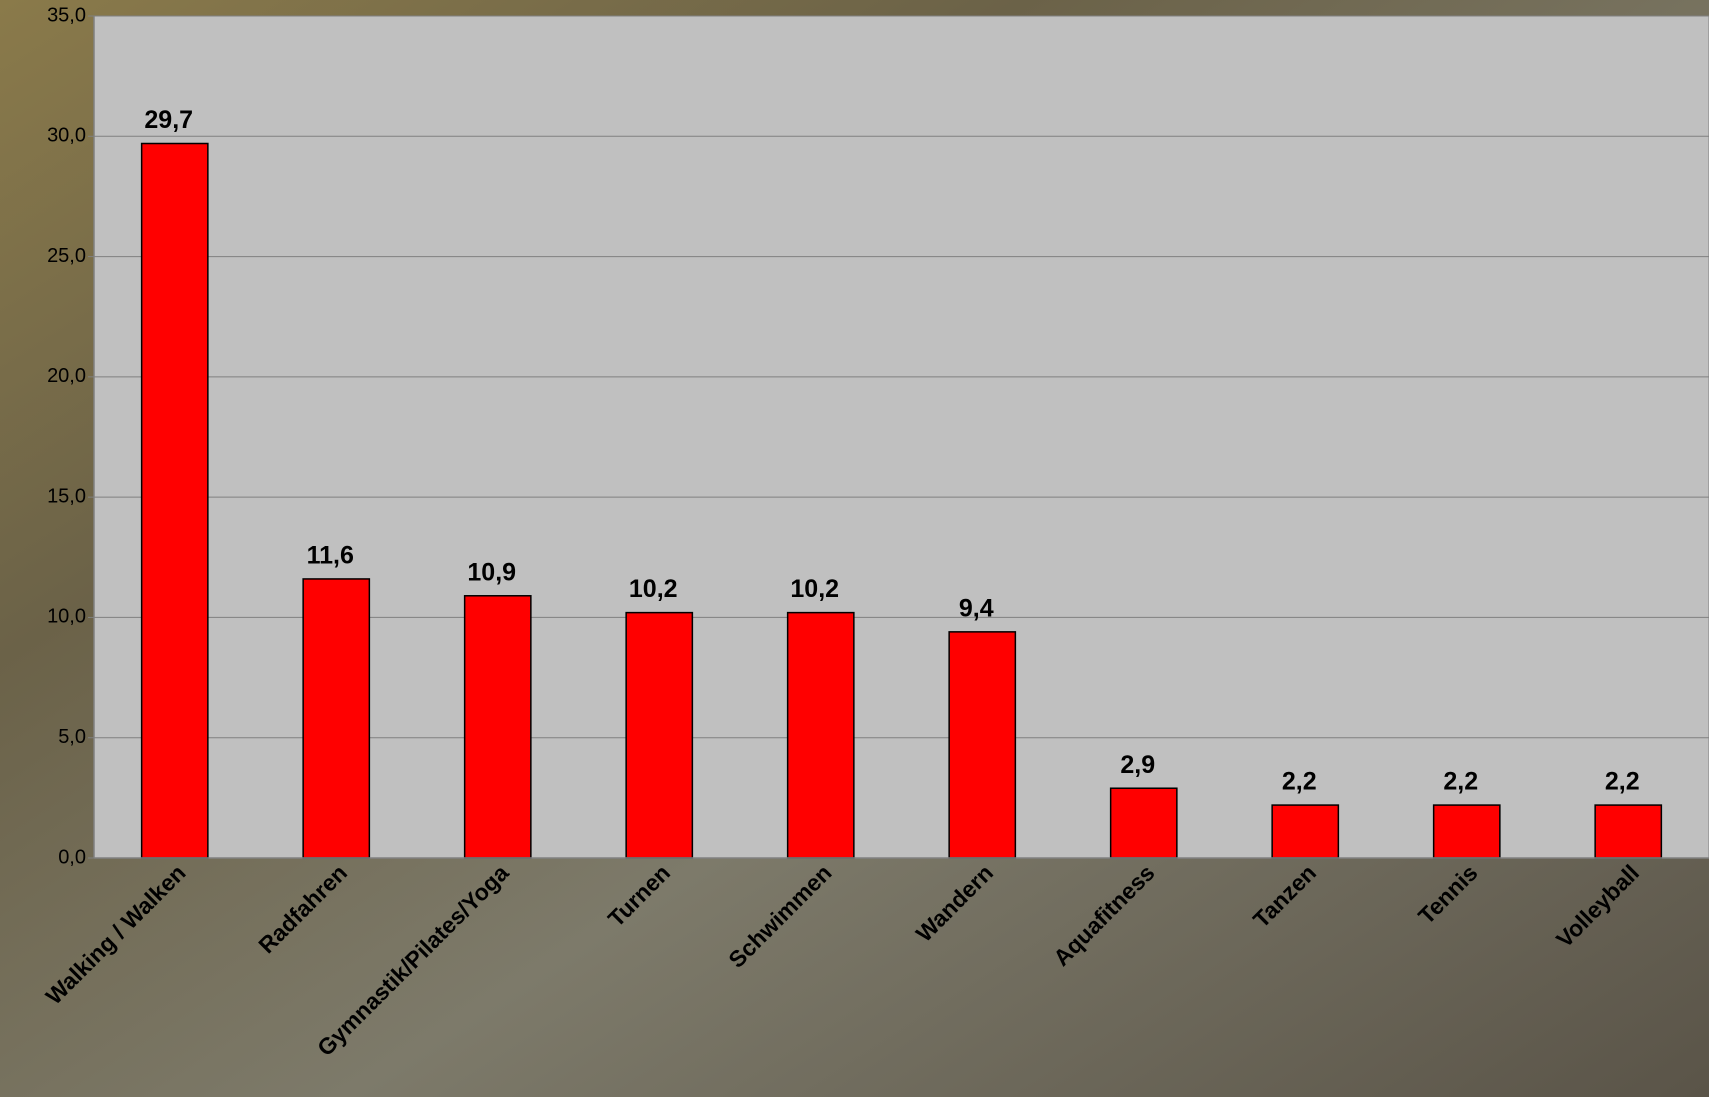 This screenshot has height=1102, width=1709. What do you see at coordinates (330, 556) in the screenshot?
I see `value-label: 11,6` at bounding box center [330, 556].